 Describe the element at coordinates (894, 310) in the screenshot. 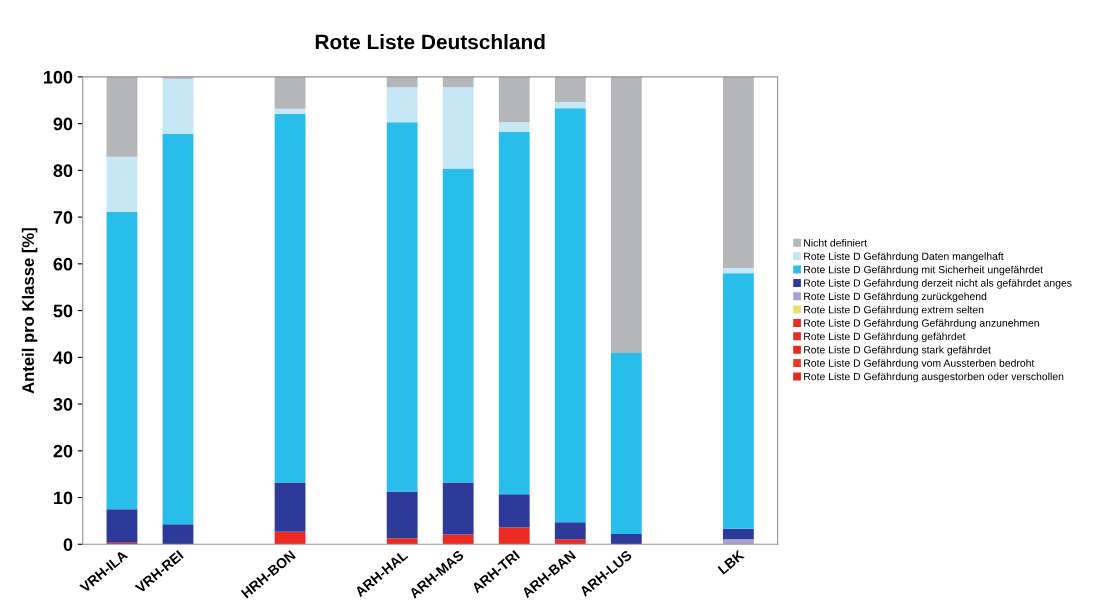

I see `legend-label: Rote Liste D Gefährdung extrem selten` at that location.